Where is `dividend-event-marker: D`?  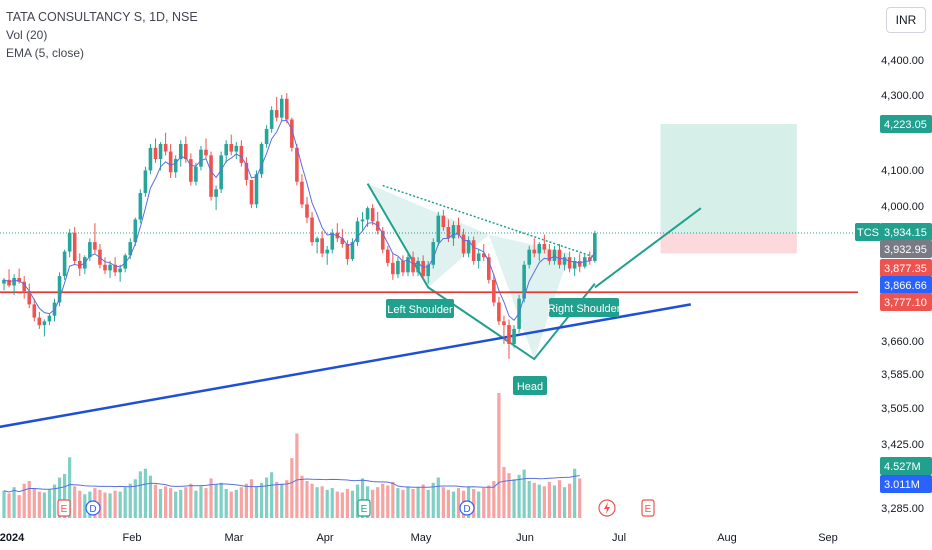
dividend-event-marker: D is located at coordinates (467, 508).